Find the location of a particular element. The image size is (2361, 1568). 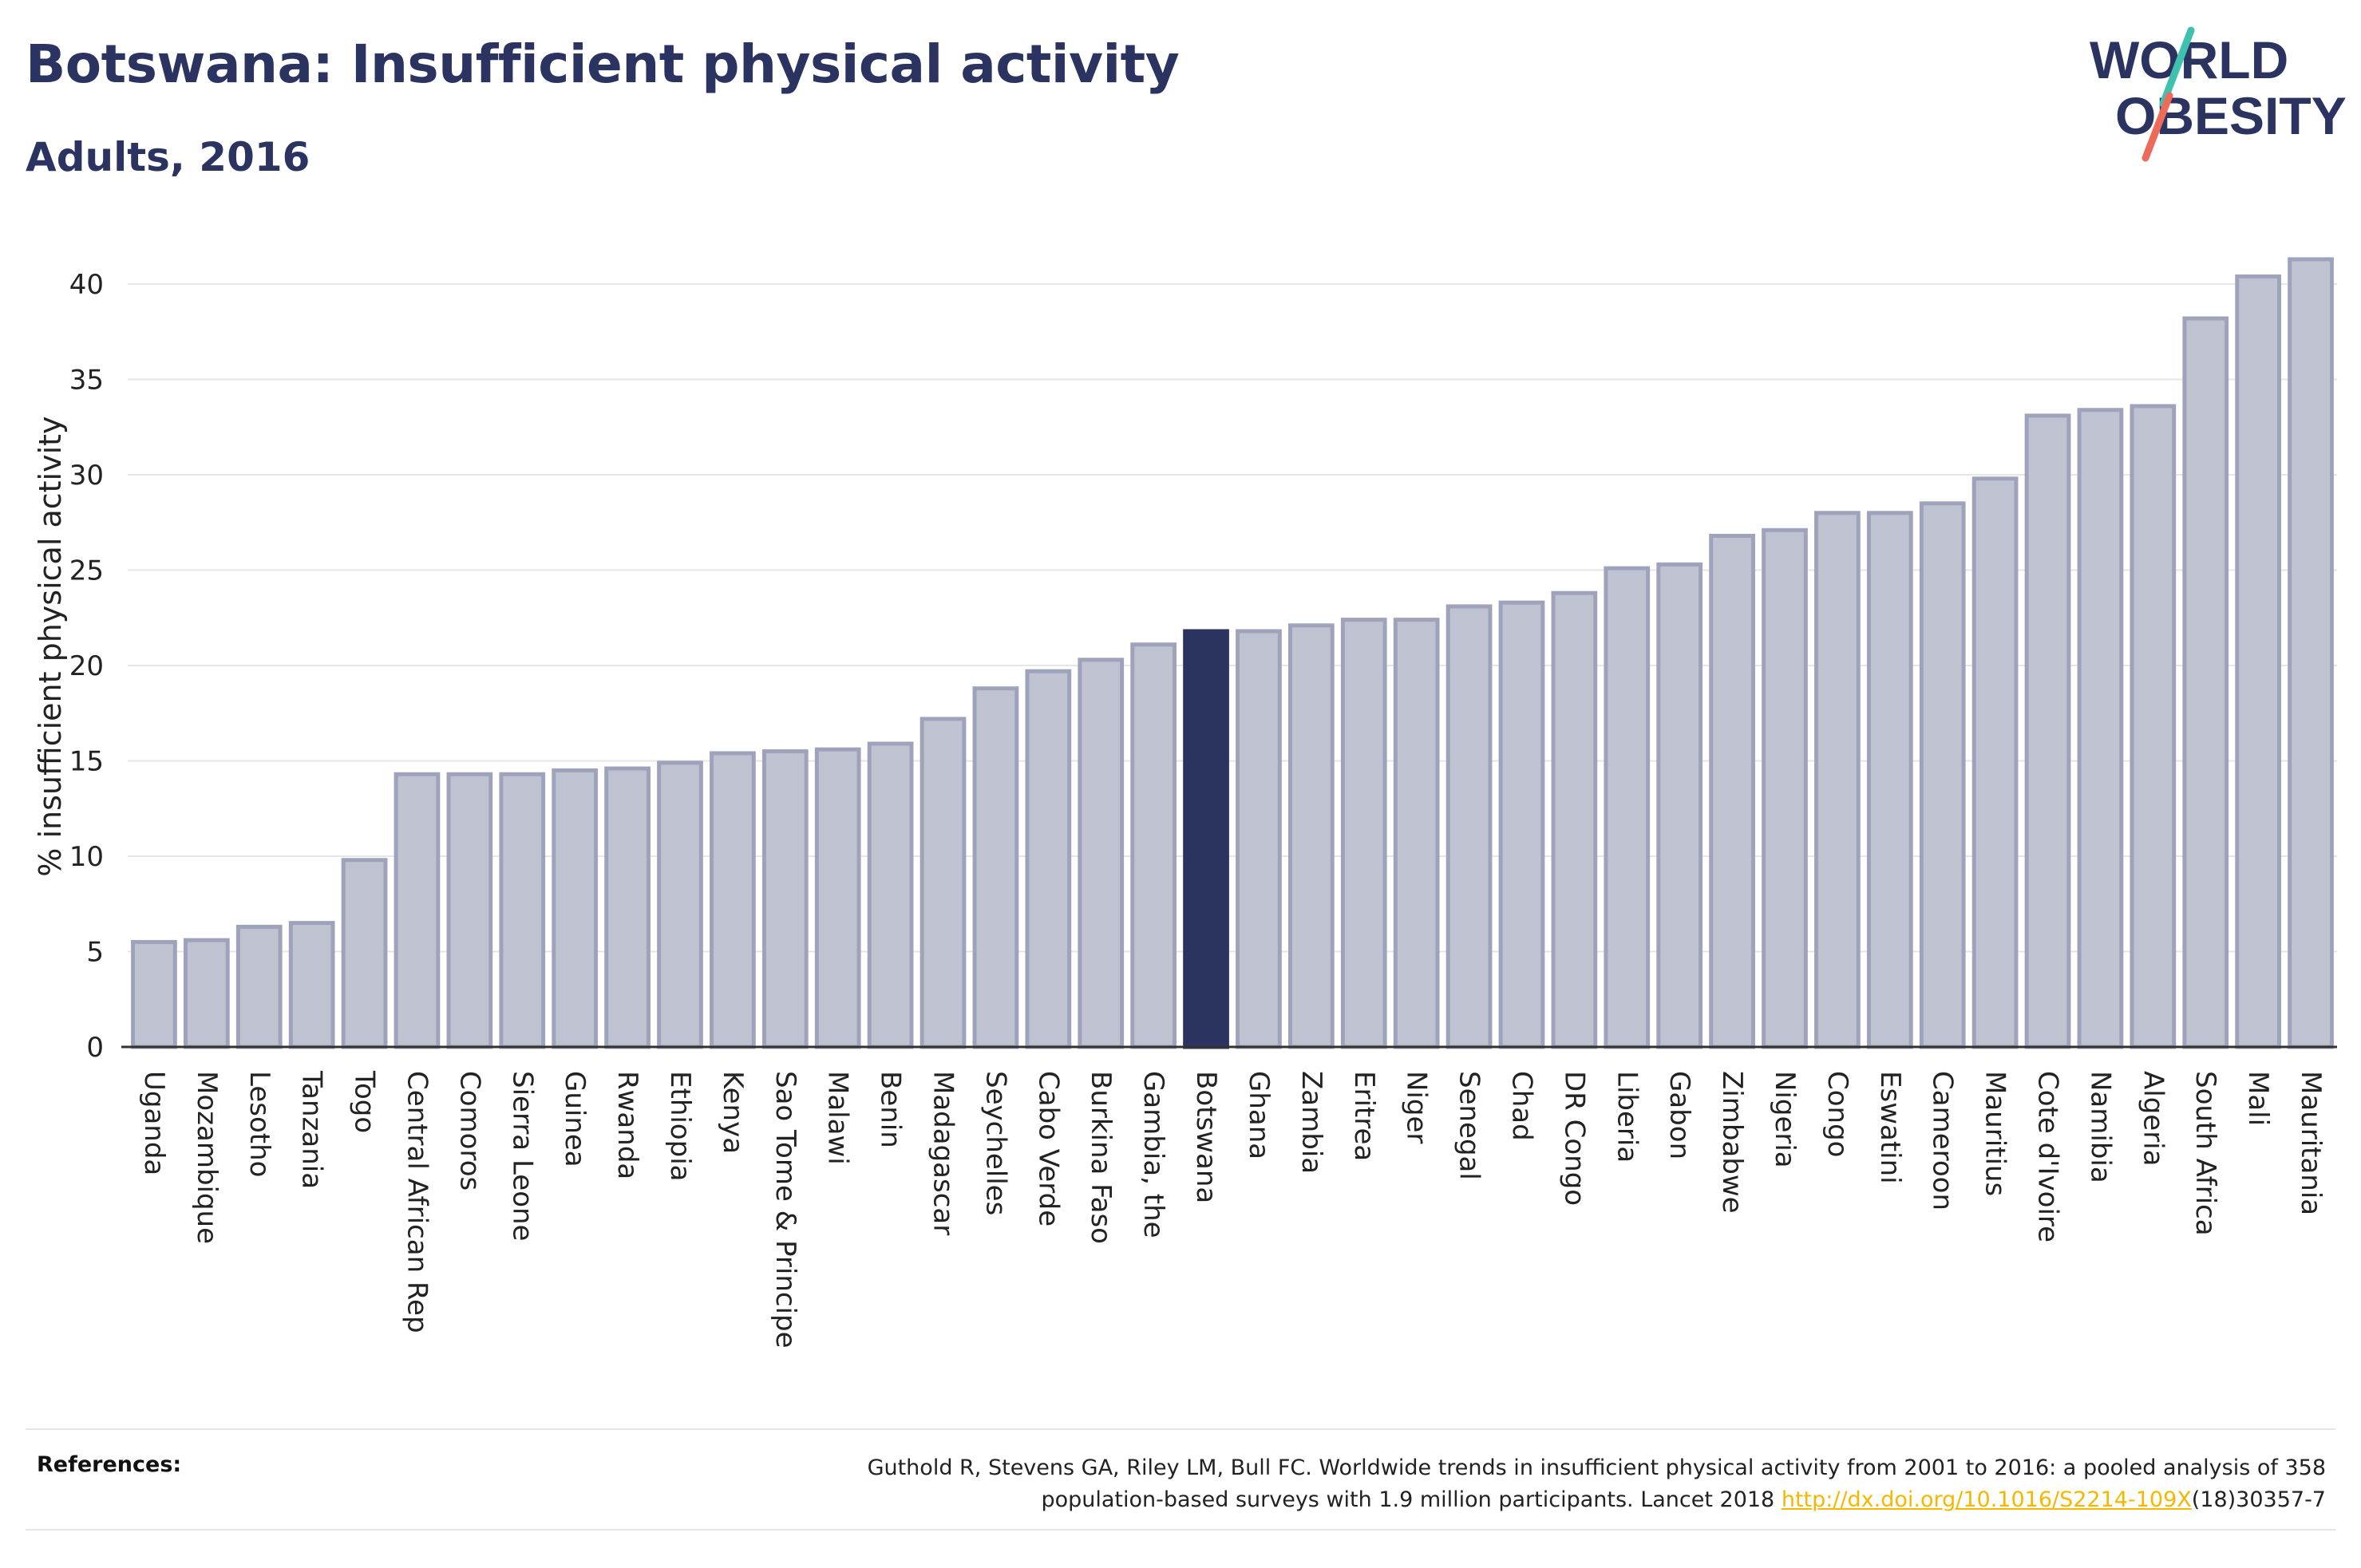

bar-congo is located at coordinates (1837, 780).